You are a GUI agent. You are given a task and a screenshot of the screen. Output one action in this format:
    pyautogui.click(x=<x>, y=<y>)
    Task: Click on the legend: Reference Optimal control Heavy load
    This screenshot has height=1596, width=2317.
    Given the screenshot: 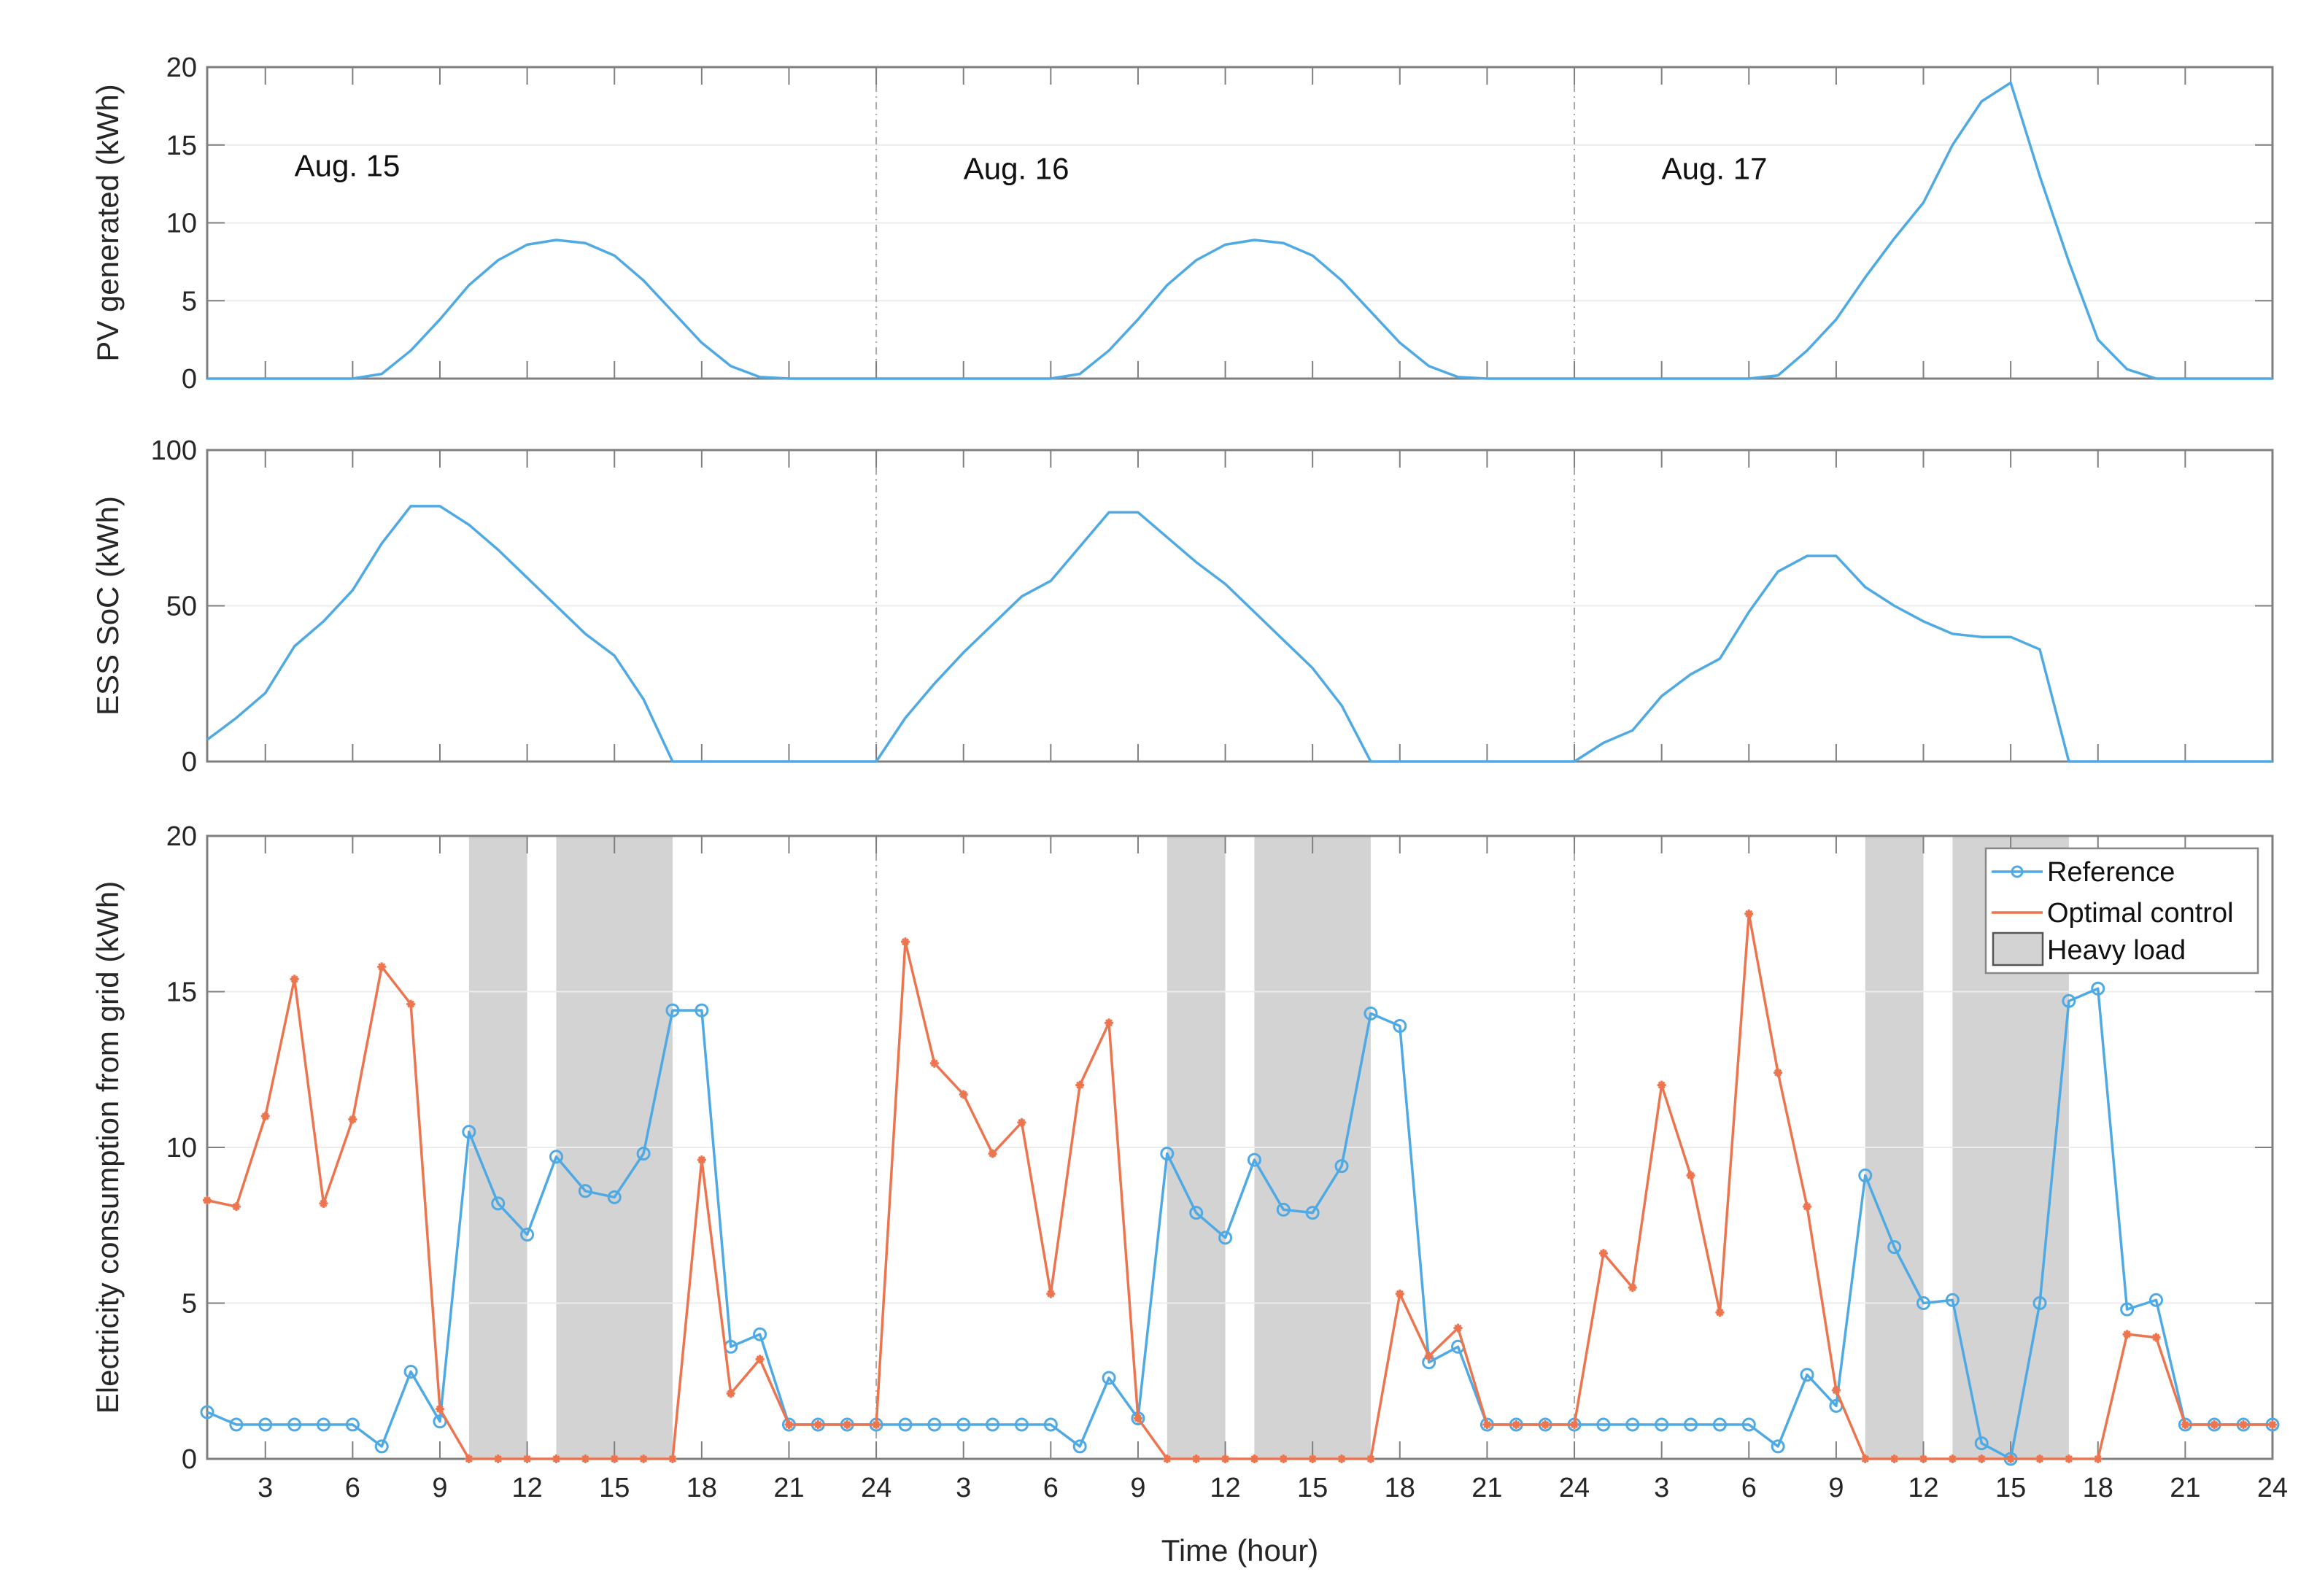 What is the action you would take?
    pyautogui.click(x=2121, y=911)
    